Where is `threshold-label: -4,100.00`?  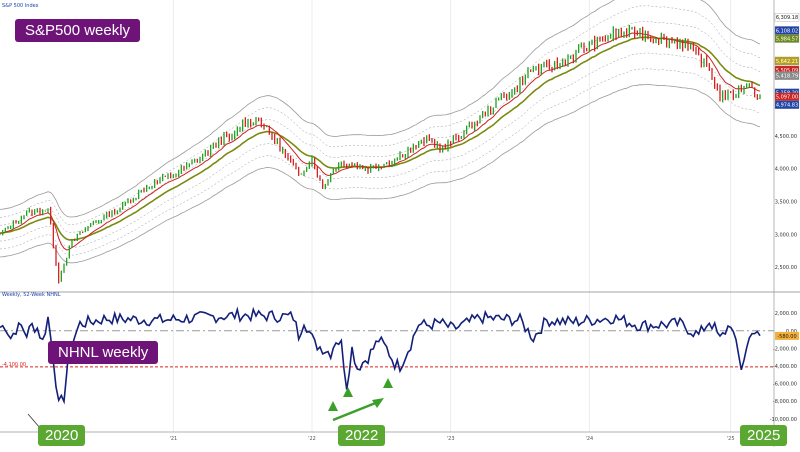
threshold-label: -4,100.00 is located at coordinates (14, 365).